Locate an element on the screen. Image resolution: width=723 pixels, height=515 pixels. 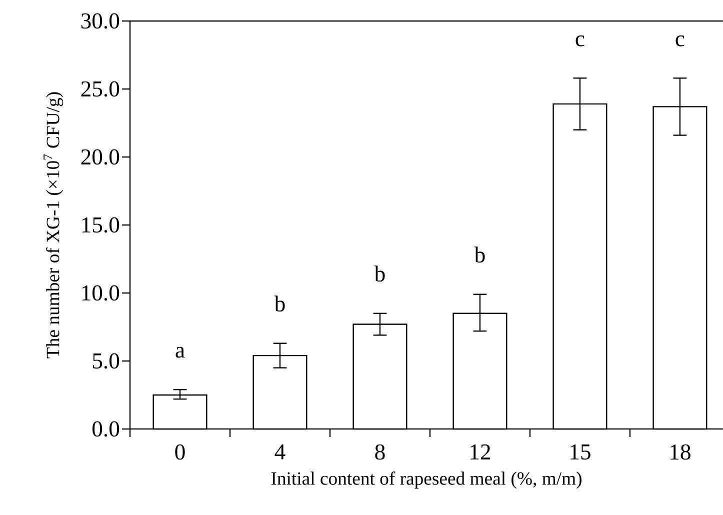
y-tick-label: 30.0 is located at coordinates (100, 21).